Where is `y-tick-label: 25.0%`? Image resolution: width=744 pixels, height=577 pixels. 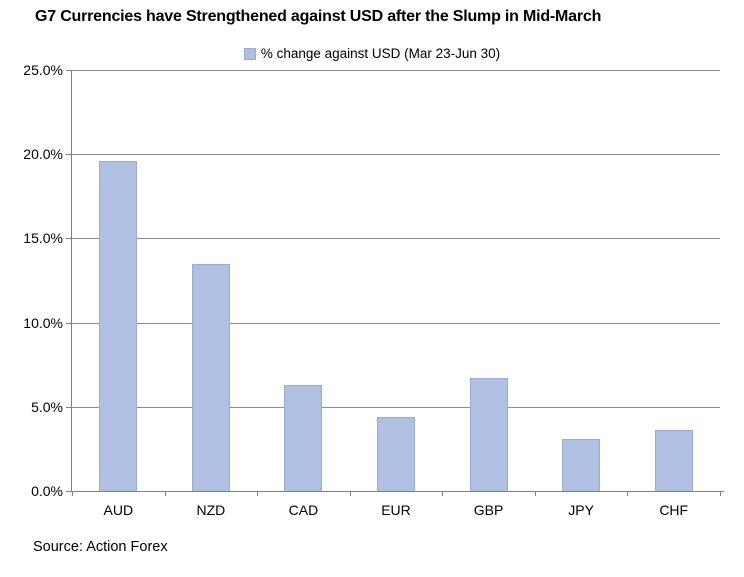 y-tick-label: 25.0% is located at coordinates (43, 70).